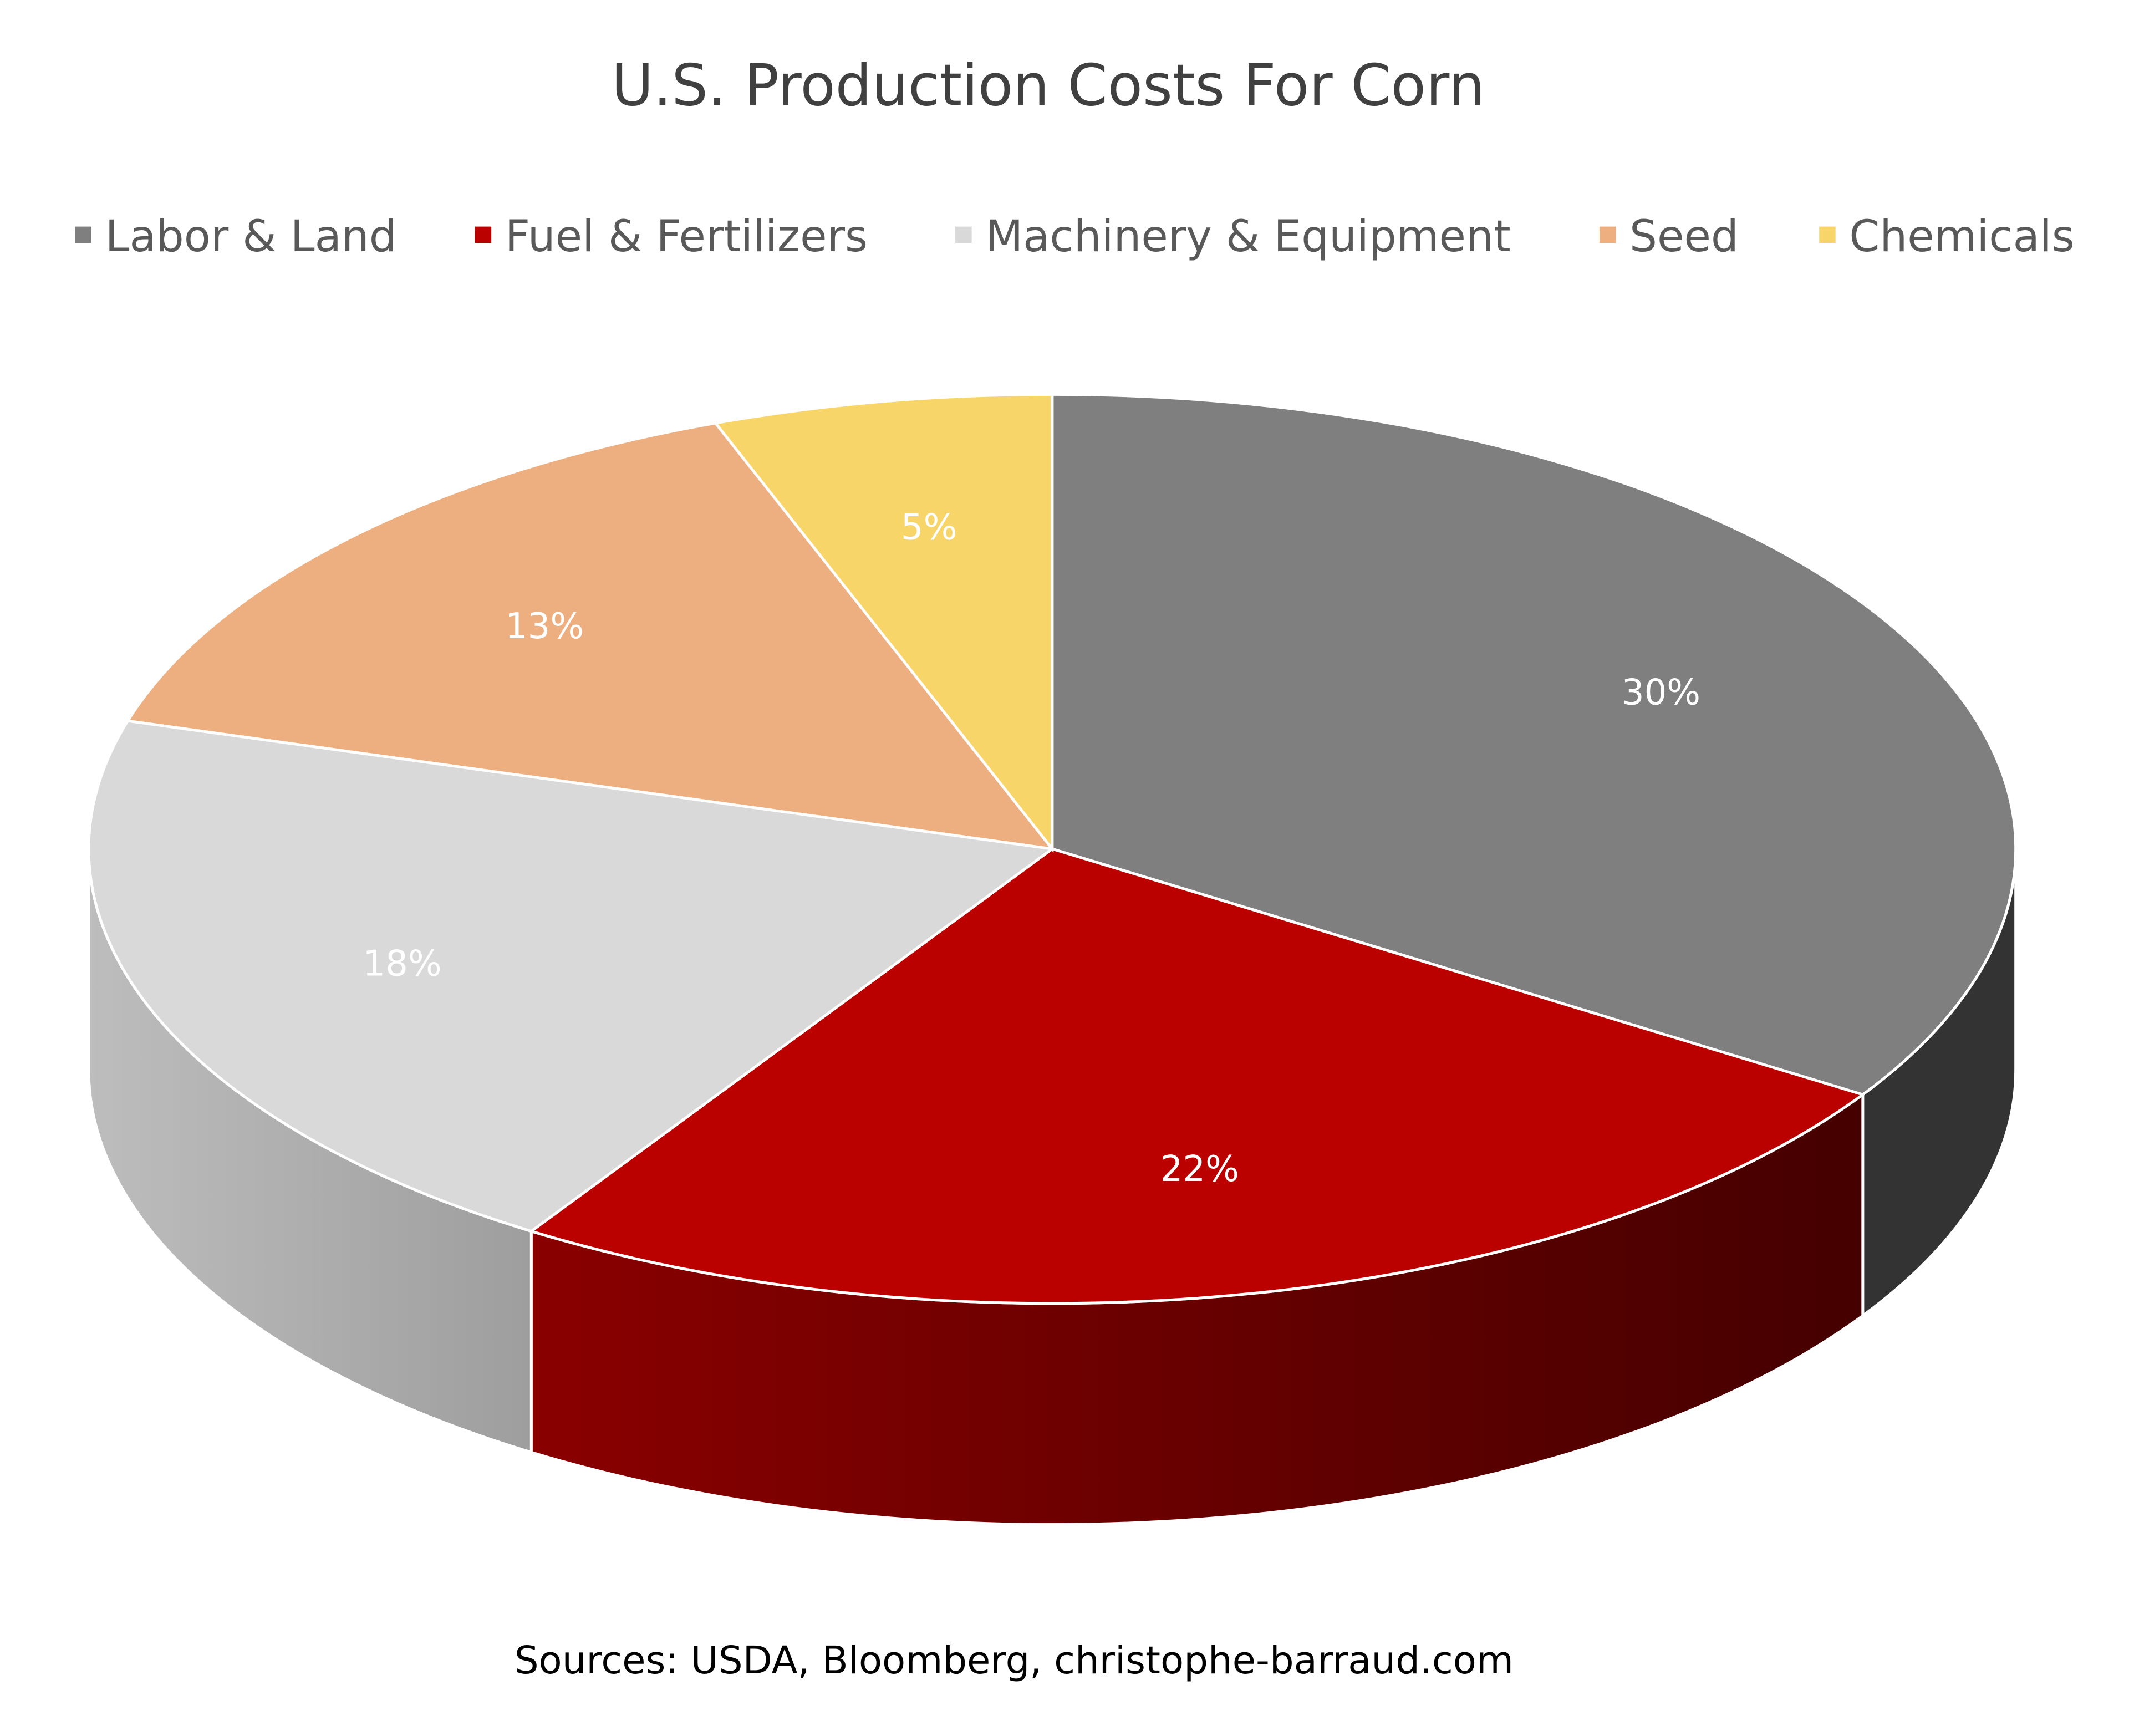  I want to click on data-label-chemicals: 5%, so click(929, 527).